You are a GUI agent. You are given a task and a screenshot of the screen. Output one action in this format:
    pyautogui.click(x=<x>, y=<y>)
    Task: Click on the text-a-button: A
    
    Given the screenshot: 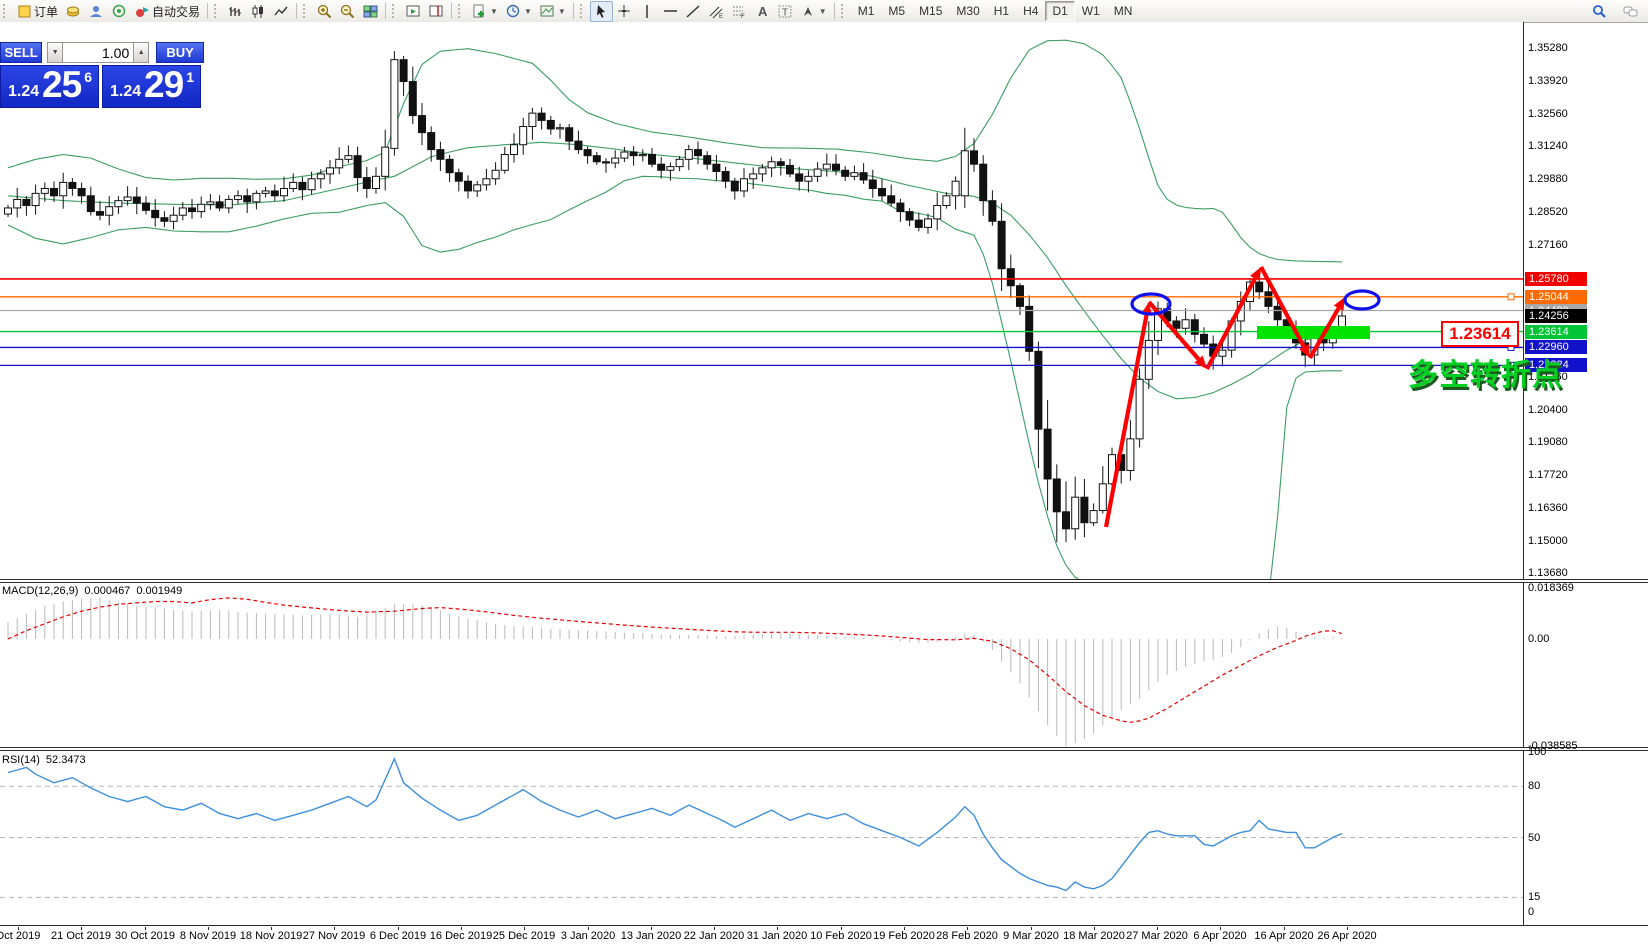 What is the action you would take?
    pyautogui.click(x=762, y=11)
    